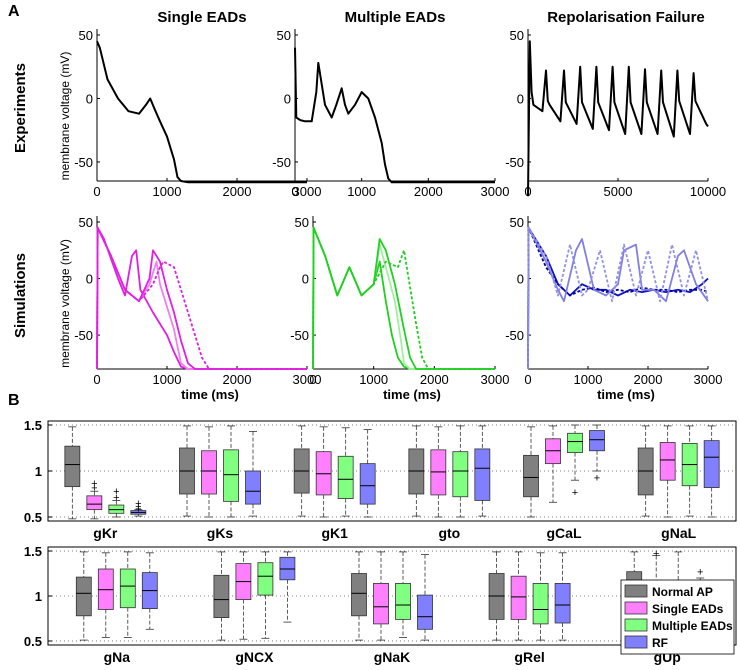  I want to click on box-gKr-3: ++, so click(116, 502).